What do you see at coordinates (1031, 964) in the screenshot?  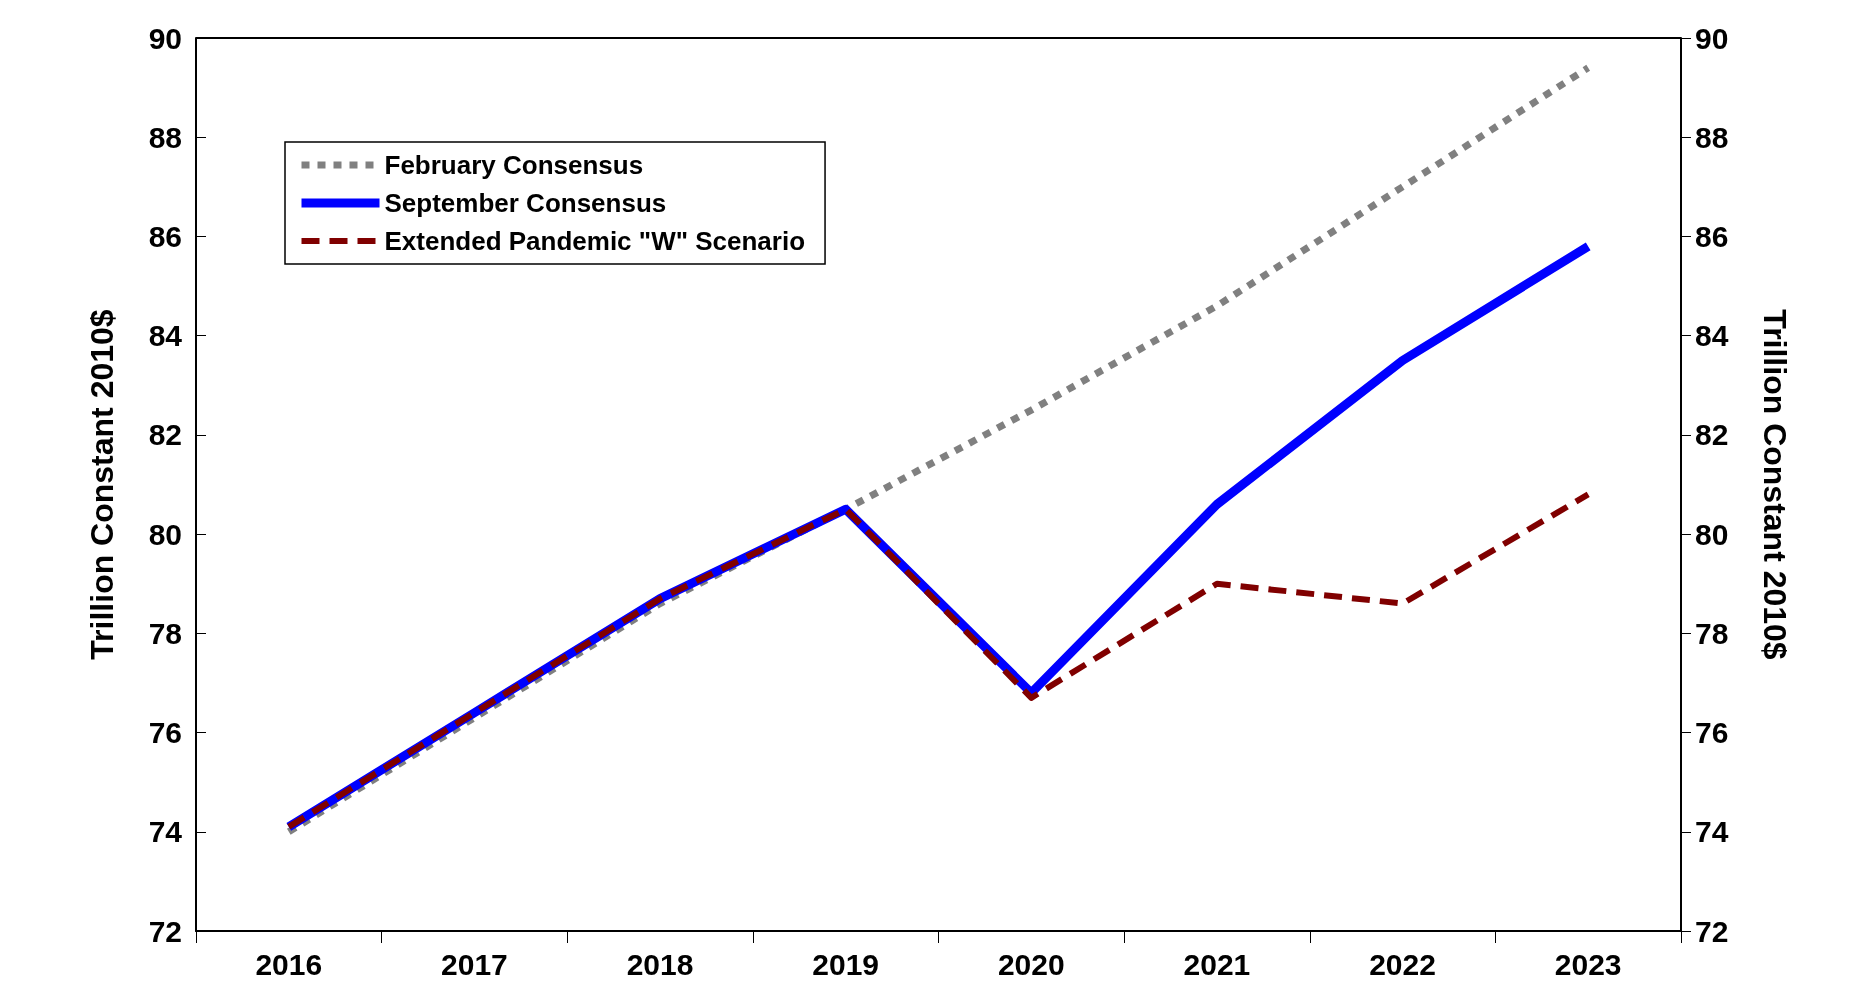 I see `x-tick-label: 2020` at bounding box center [1031, 964].